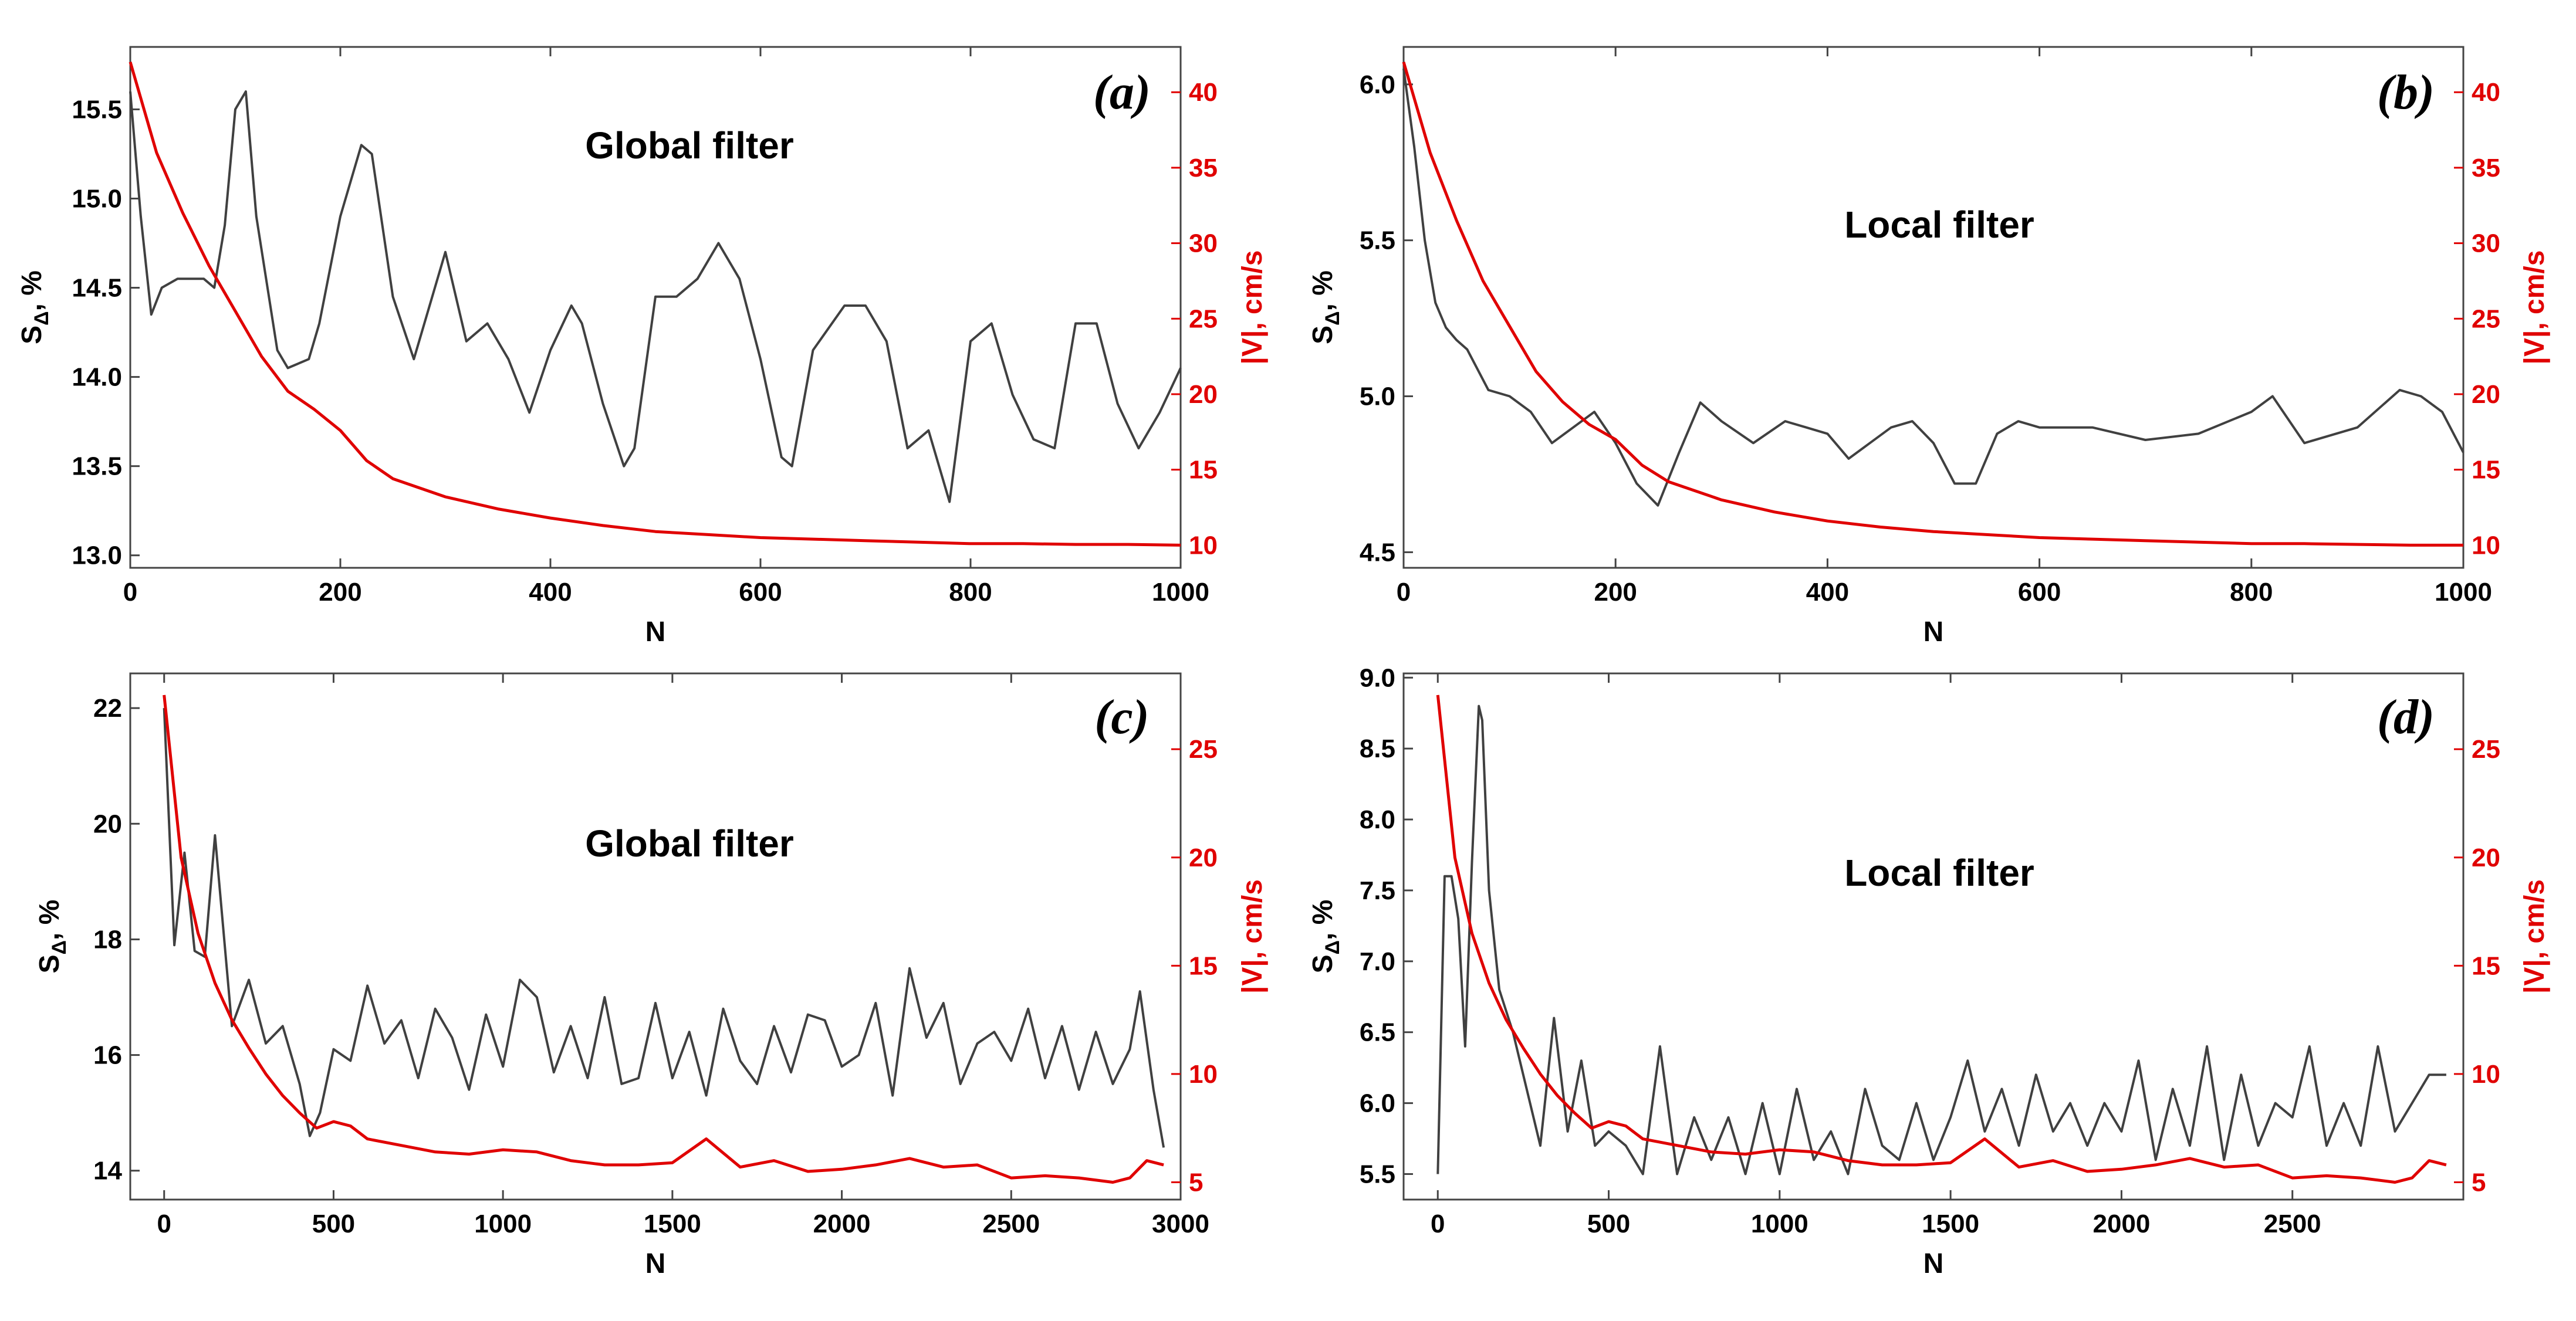 The height and width of the screenshot is (1321, 2576). What do you see at coordinates (1377, 890) in the screenshot?
I see `y-tick-label: 7.5` at bounding box center [1377, 890].